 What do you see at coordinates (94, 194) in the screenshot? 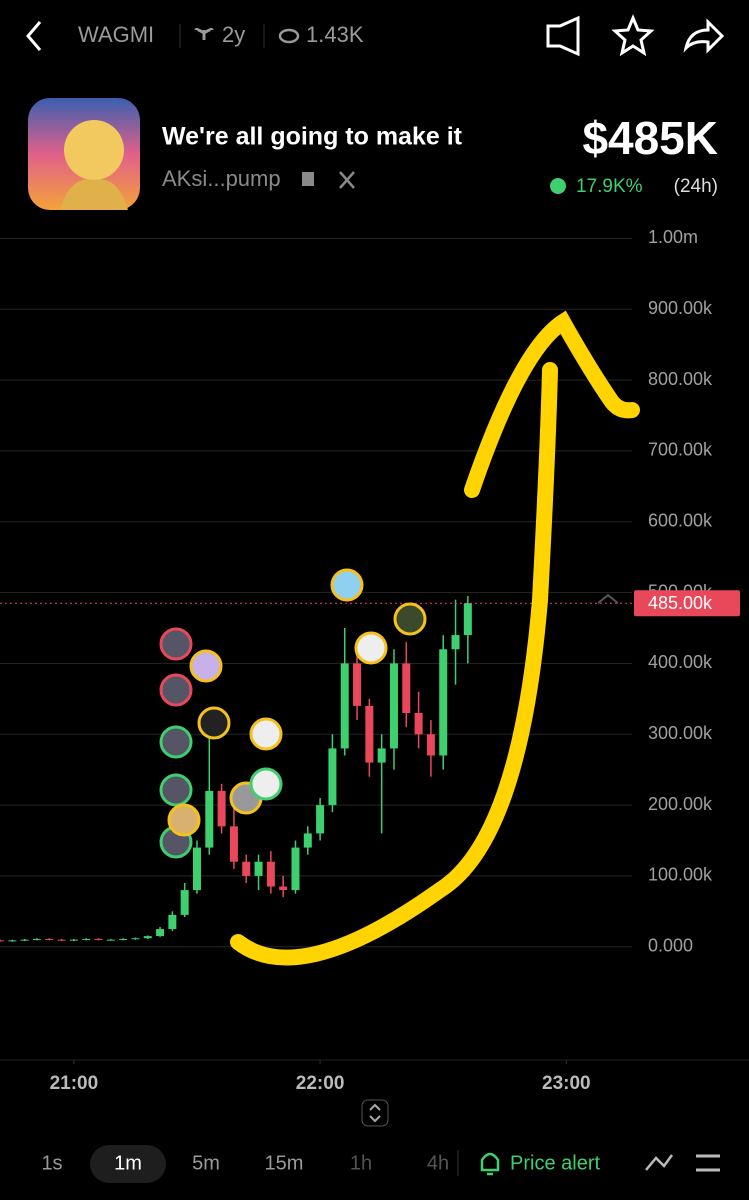
I see `avatar-body` at bounding box center [94, 194].